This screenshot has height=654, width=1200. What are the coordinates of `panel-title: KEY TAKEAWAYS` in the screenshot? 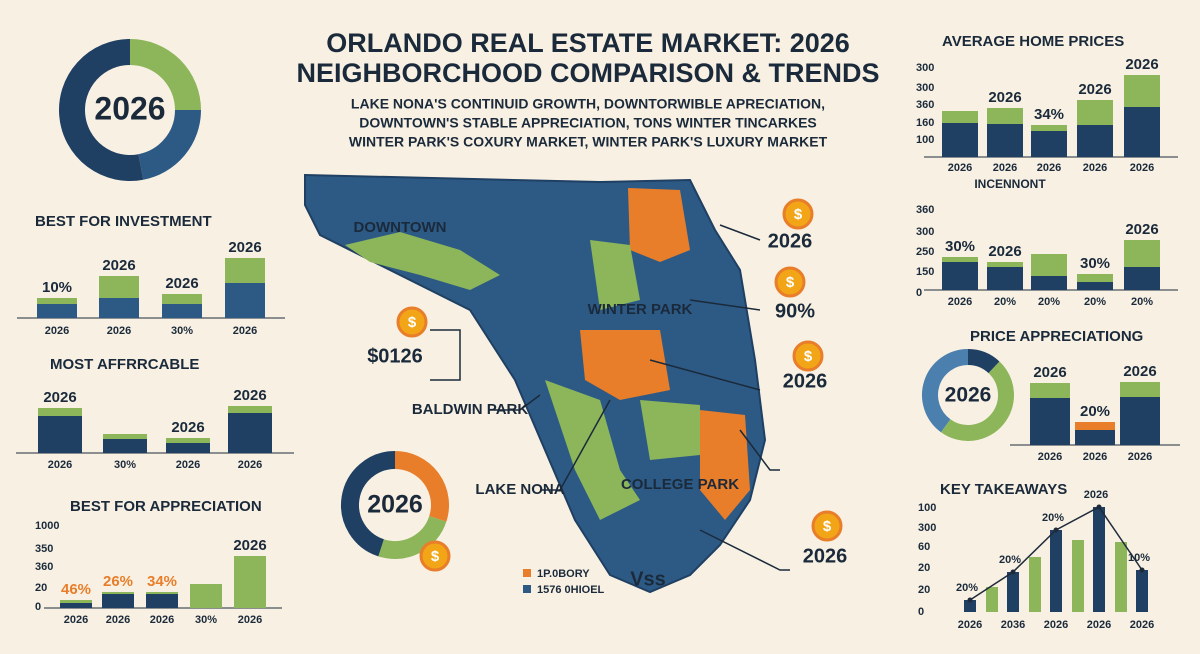 It's located at (1003, 489).